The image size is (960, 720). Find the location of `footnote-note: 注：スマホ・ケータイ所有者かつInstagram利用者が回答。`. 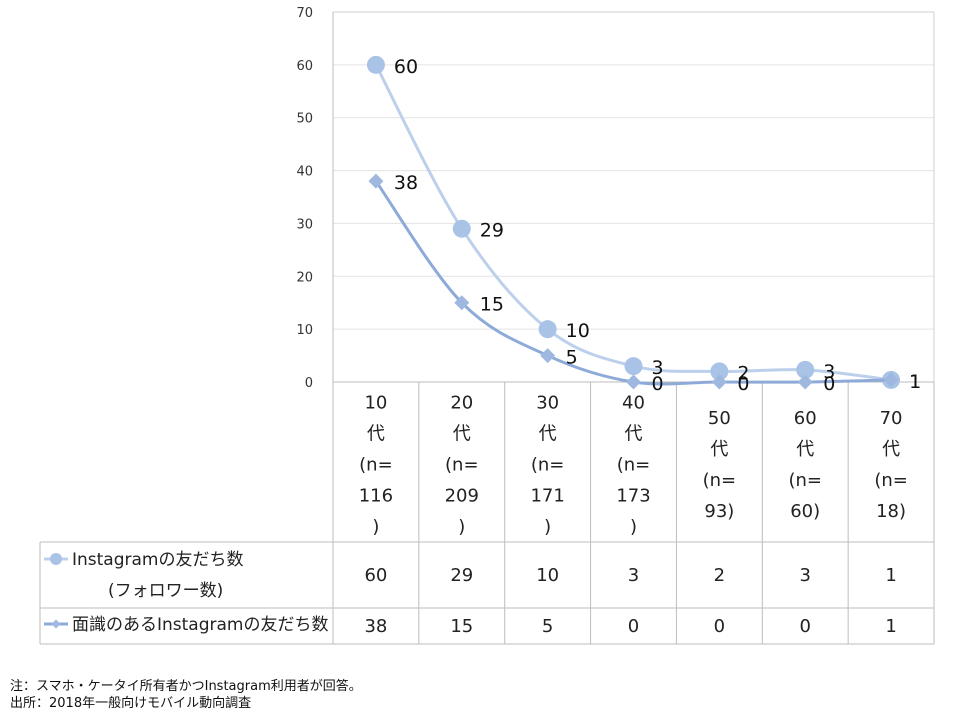

footnote-note: 注：スマホ・ケータイ所有者かつInstagram利用者が回答。 is located at coordinates (186, 686).